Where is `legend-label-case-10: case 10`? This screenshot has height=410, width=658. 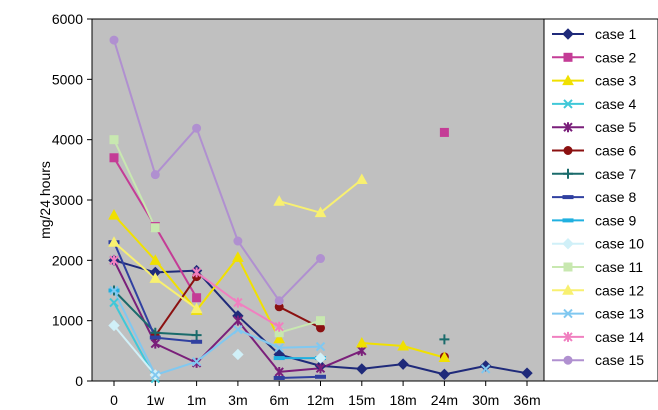 legend-label-case-10: case 10 is located at coordinates (619, 244).